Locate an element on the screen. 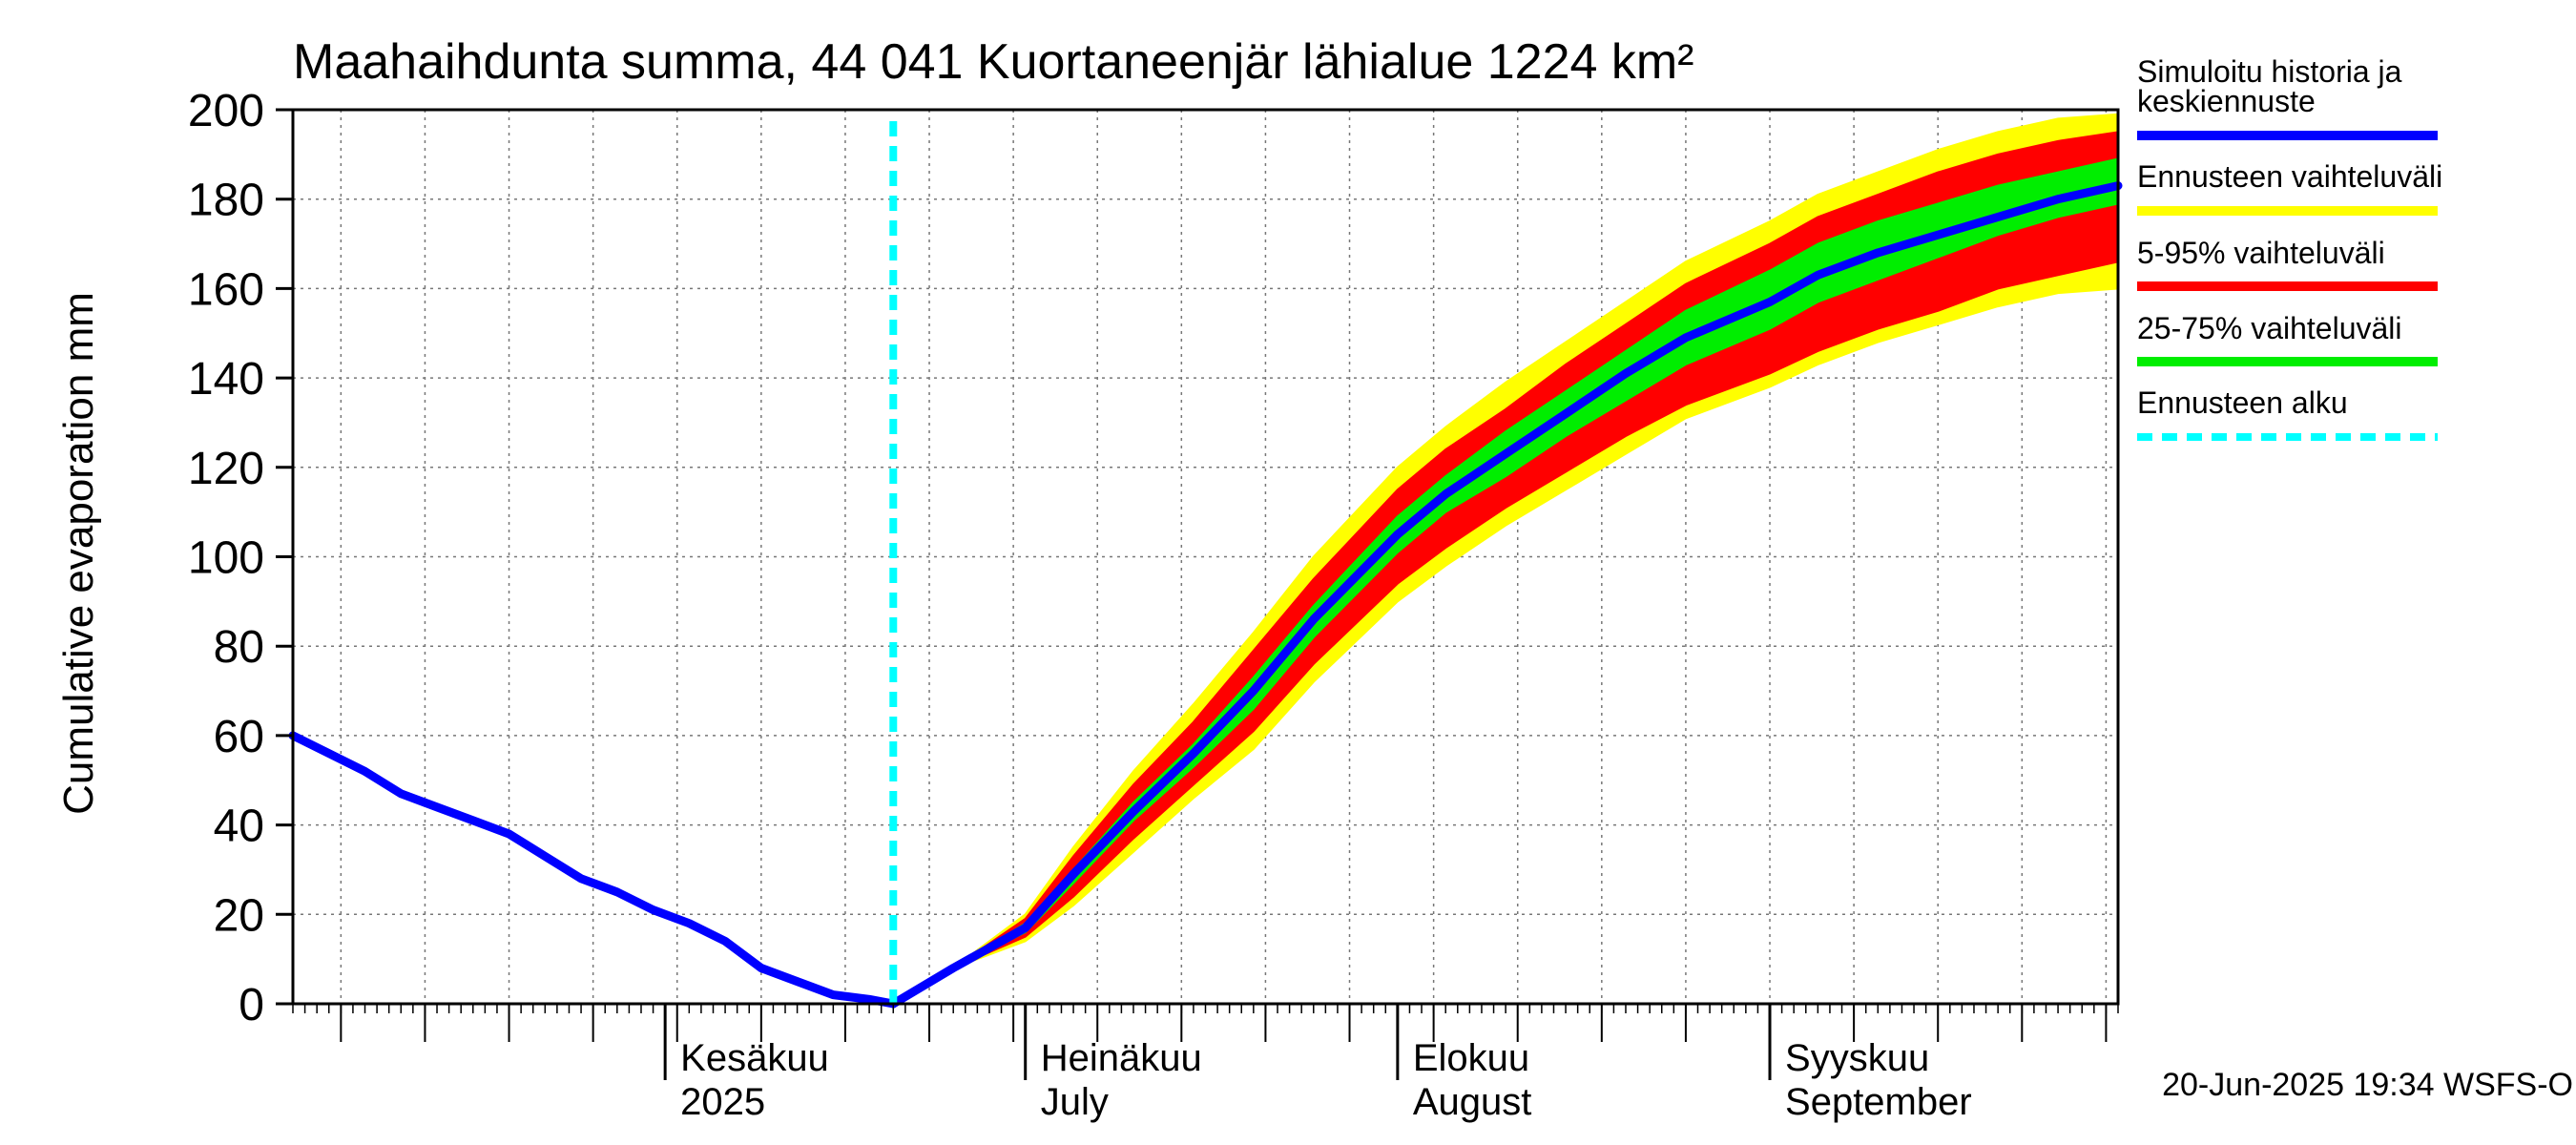 Image resolution: width=2576 pixels, height=1145 pixels. legend-entry-range: Ennusteen vaihteluväli is located at coordinates (2289, 187).